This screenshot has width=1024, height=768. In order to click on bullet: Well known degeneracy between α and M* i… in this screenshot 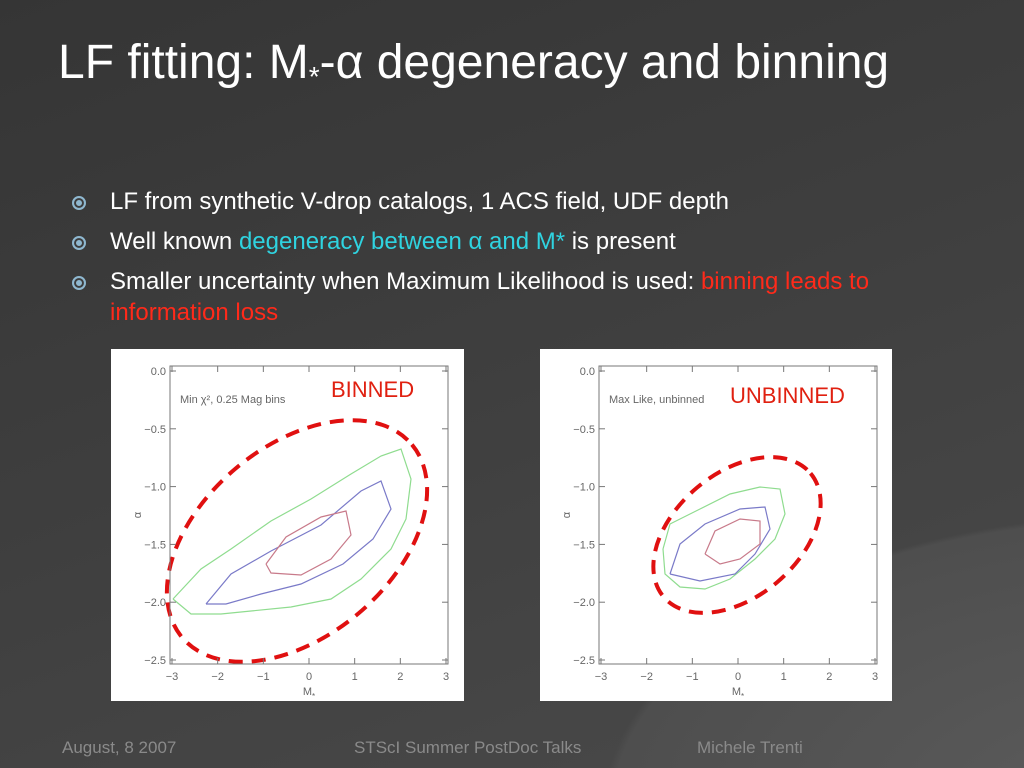, I will do `click(512, 241)`.